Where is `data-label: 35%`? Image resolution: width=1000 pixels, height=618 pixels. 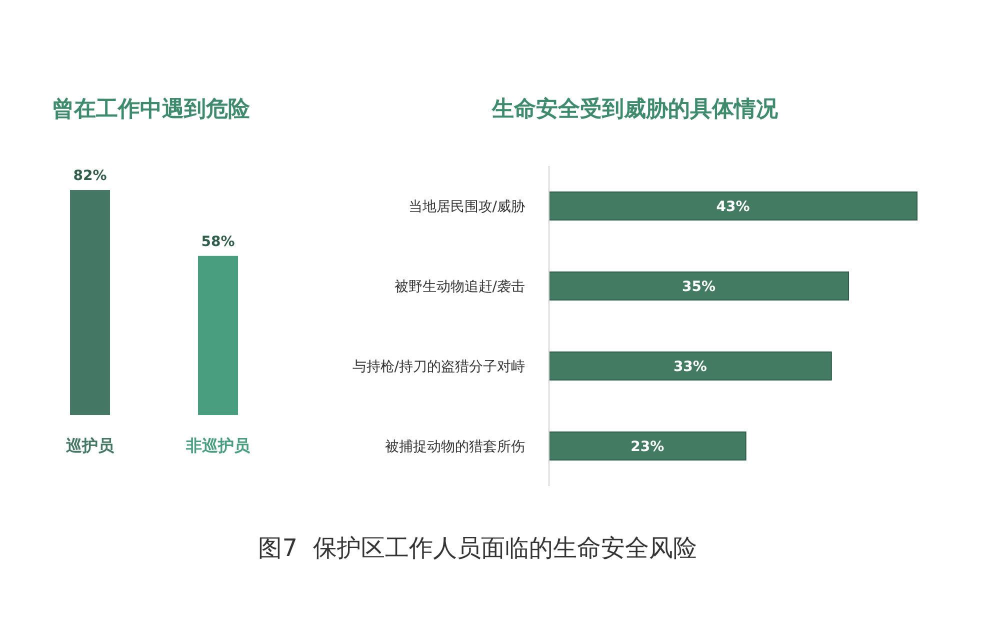 data-label: 35% is located at coordinates (699, 286).